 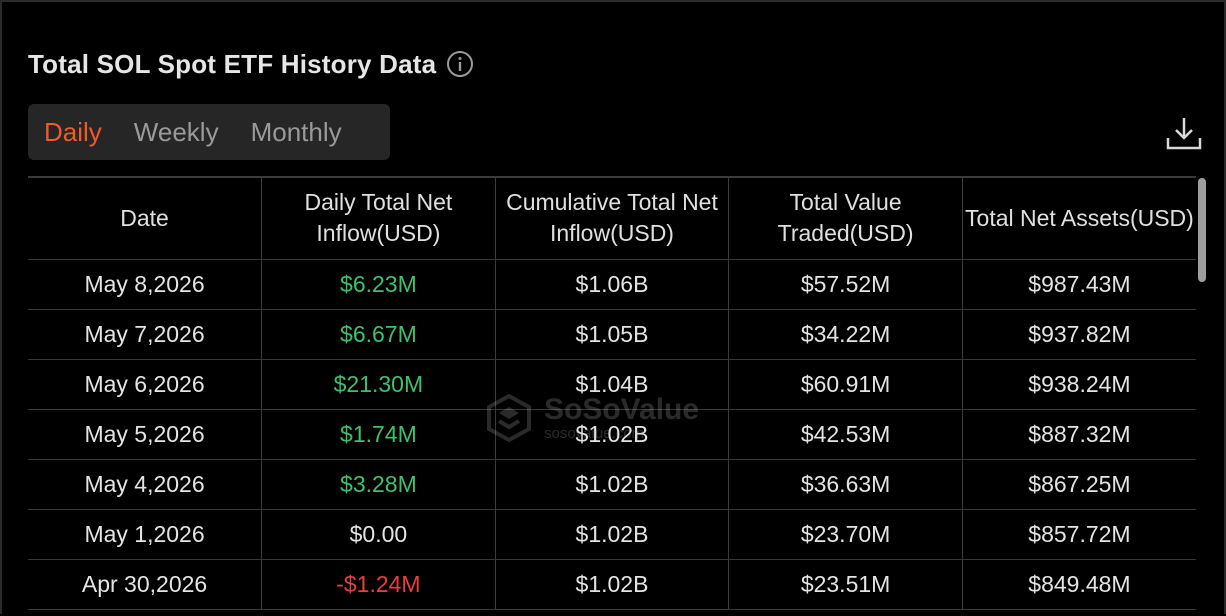 I want to click on cell-daily-inflow: $21.30M, so click(x=378, y=384).